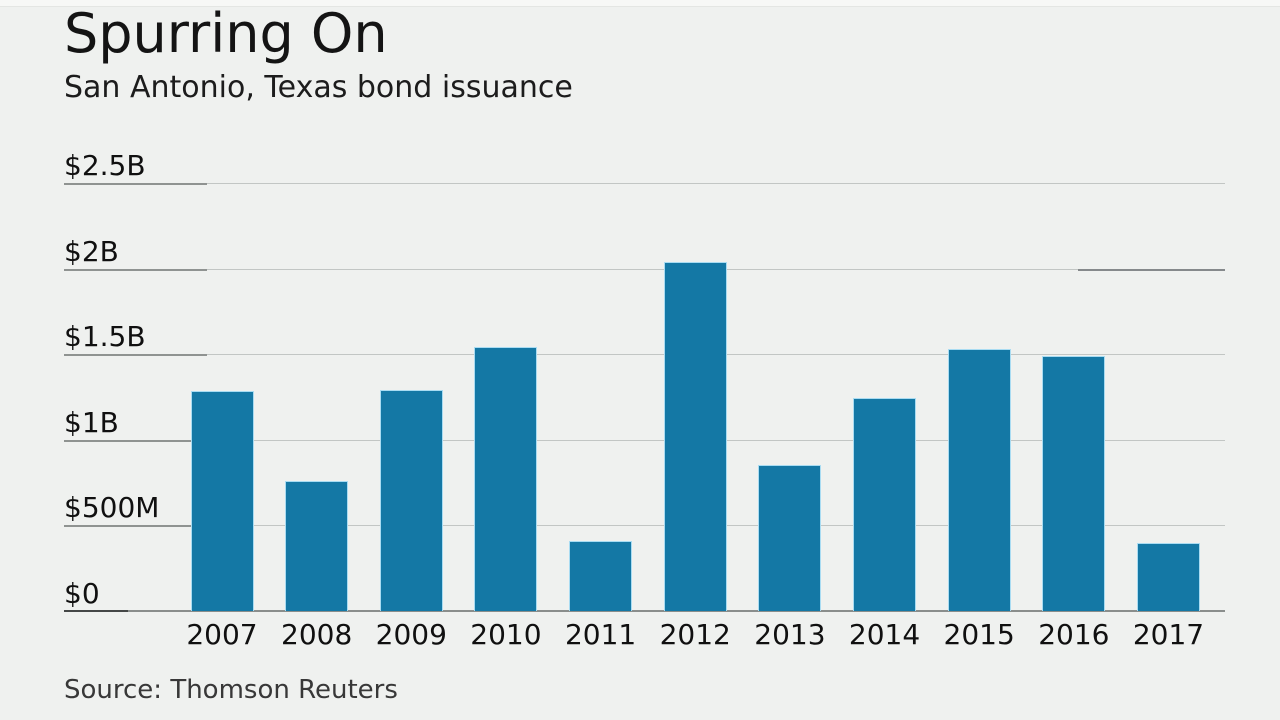  I want to click on bar-2008, so click(317, 545).